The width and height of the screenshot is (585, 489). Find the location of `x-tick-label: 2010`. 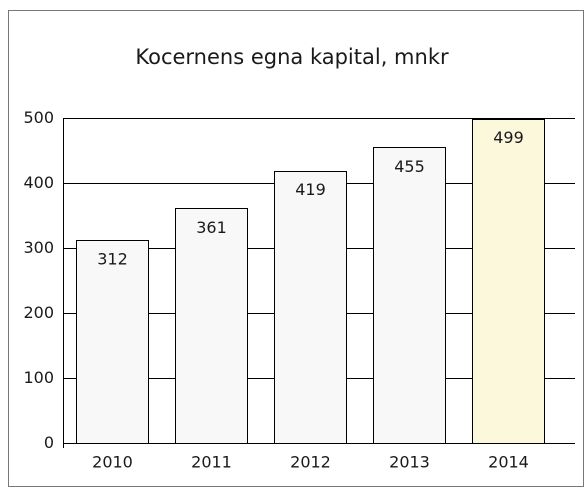

x-tick-label: 2010 is located at coordinates (112, 462).